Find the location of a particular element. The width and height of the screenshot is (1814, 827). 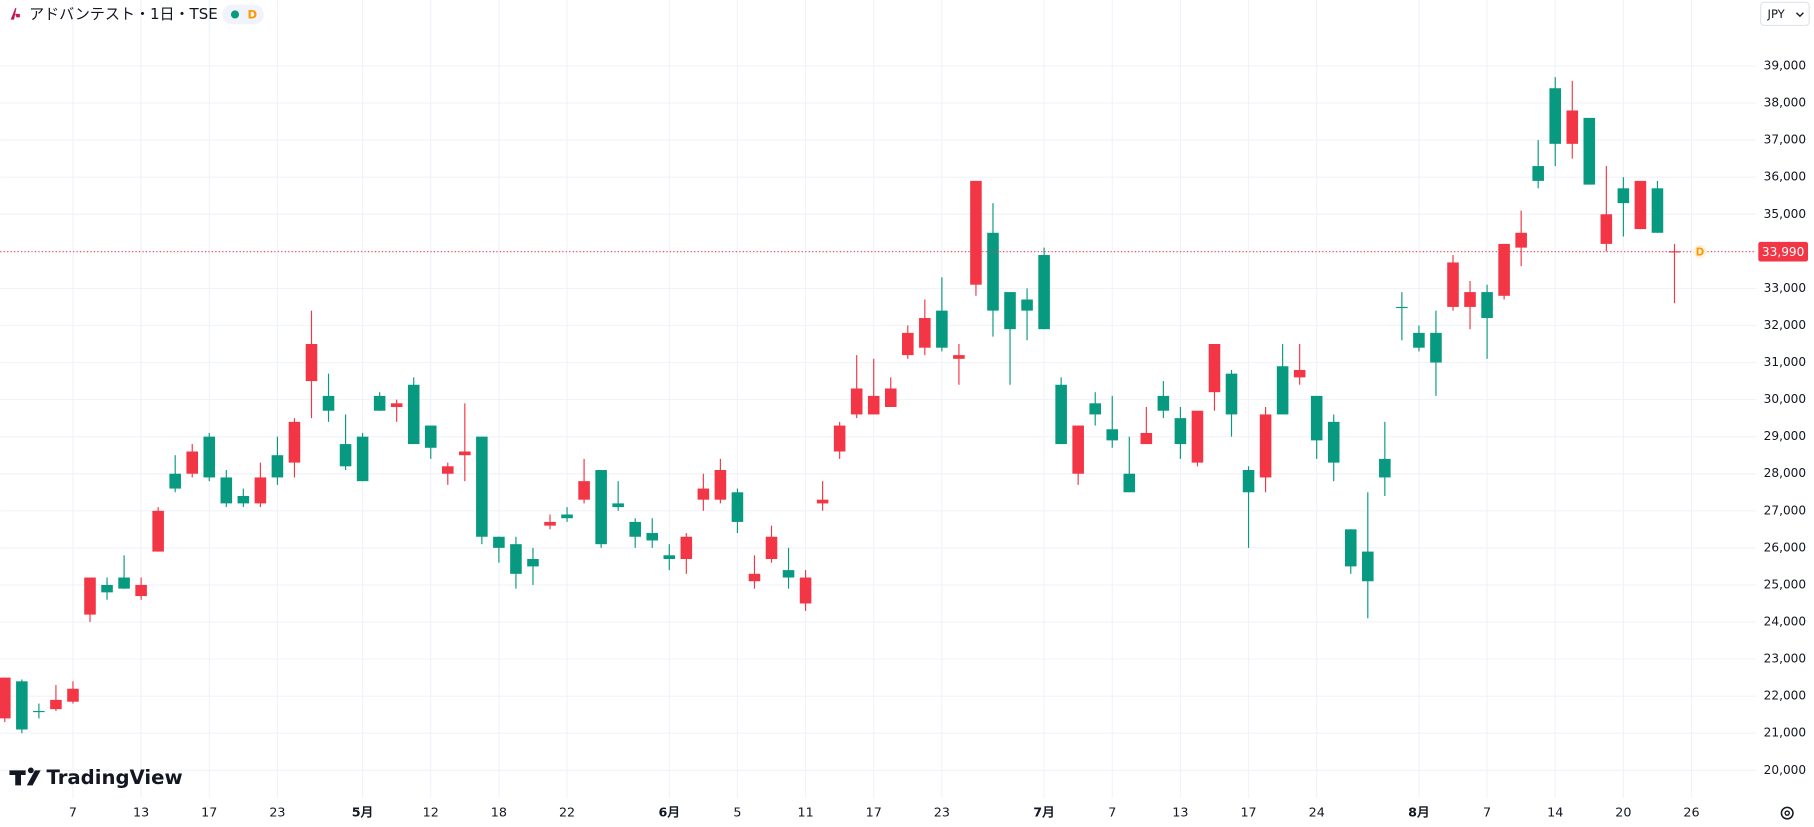

x-tick-label: 26 is located at coordinates (1691, 812).